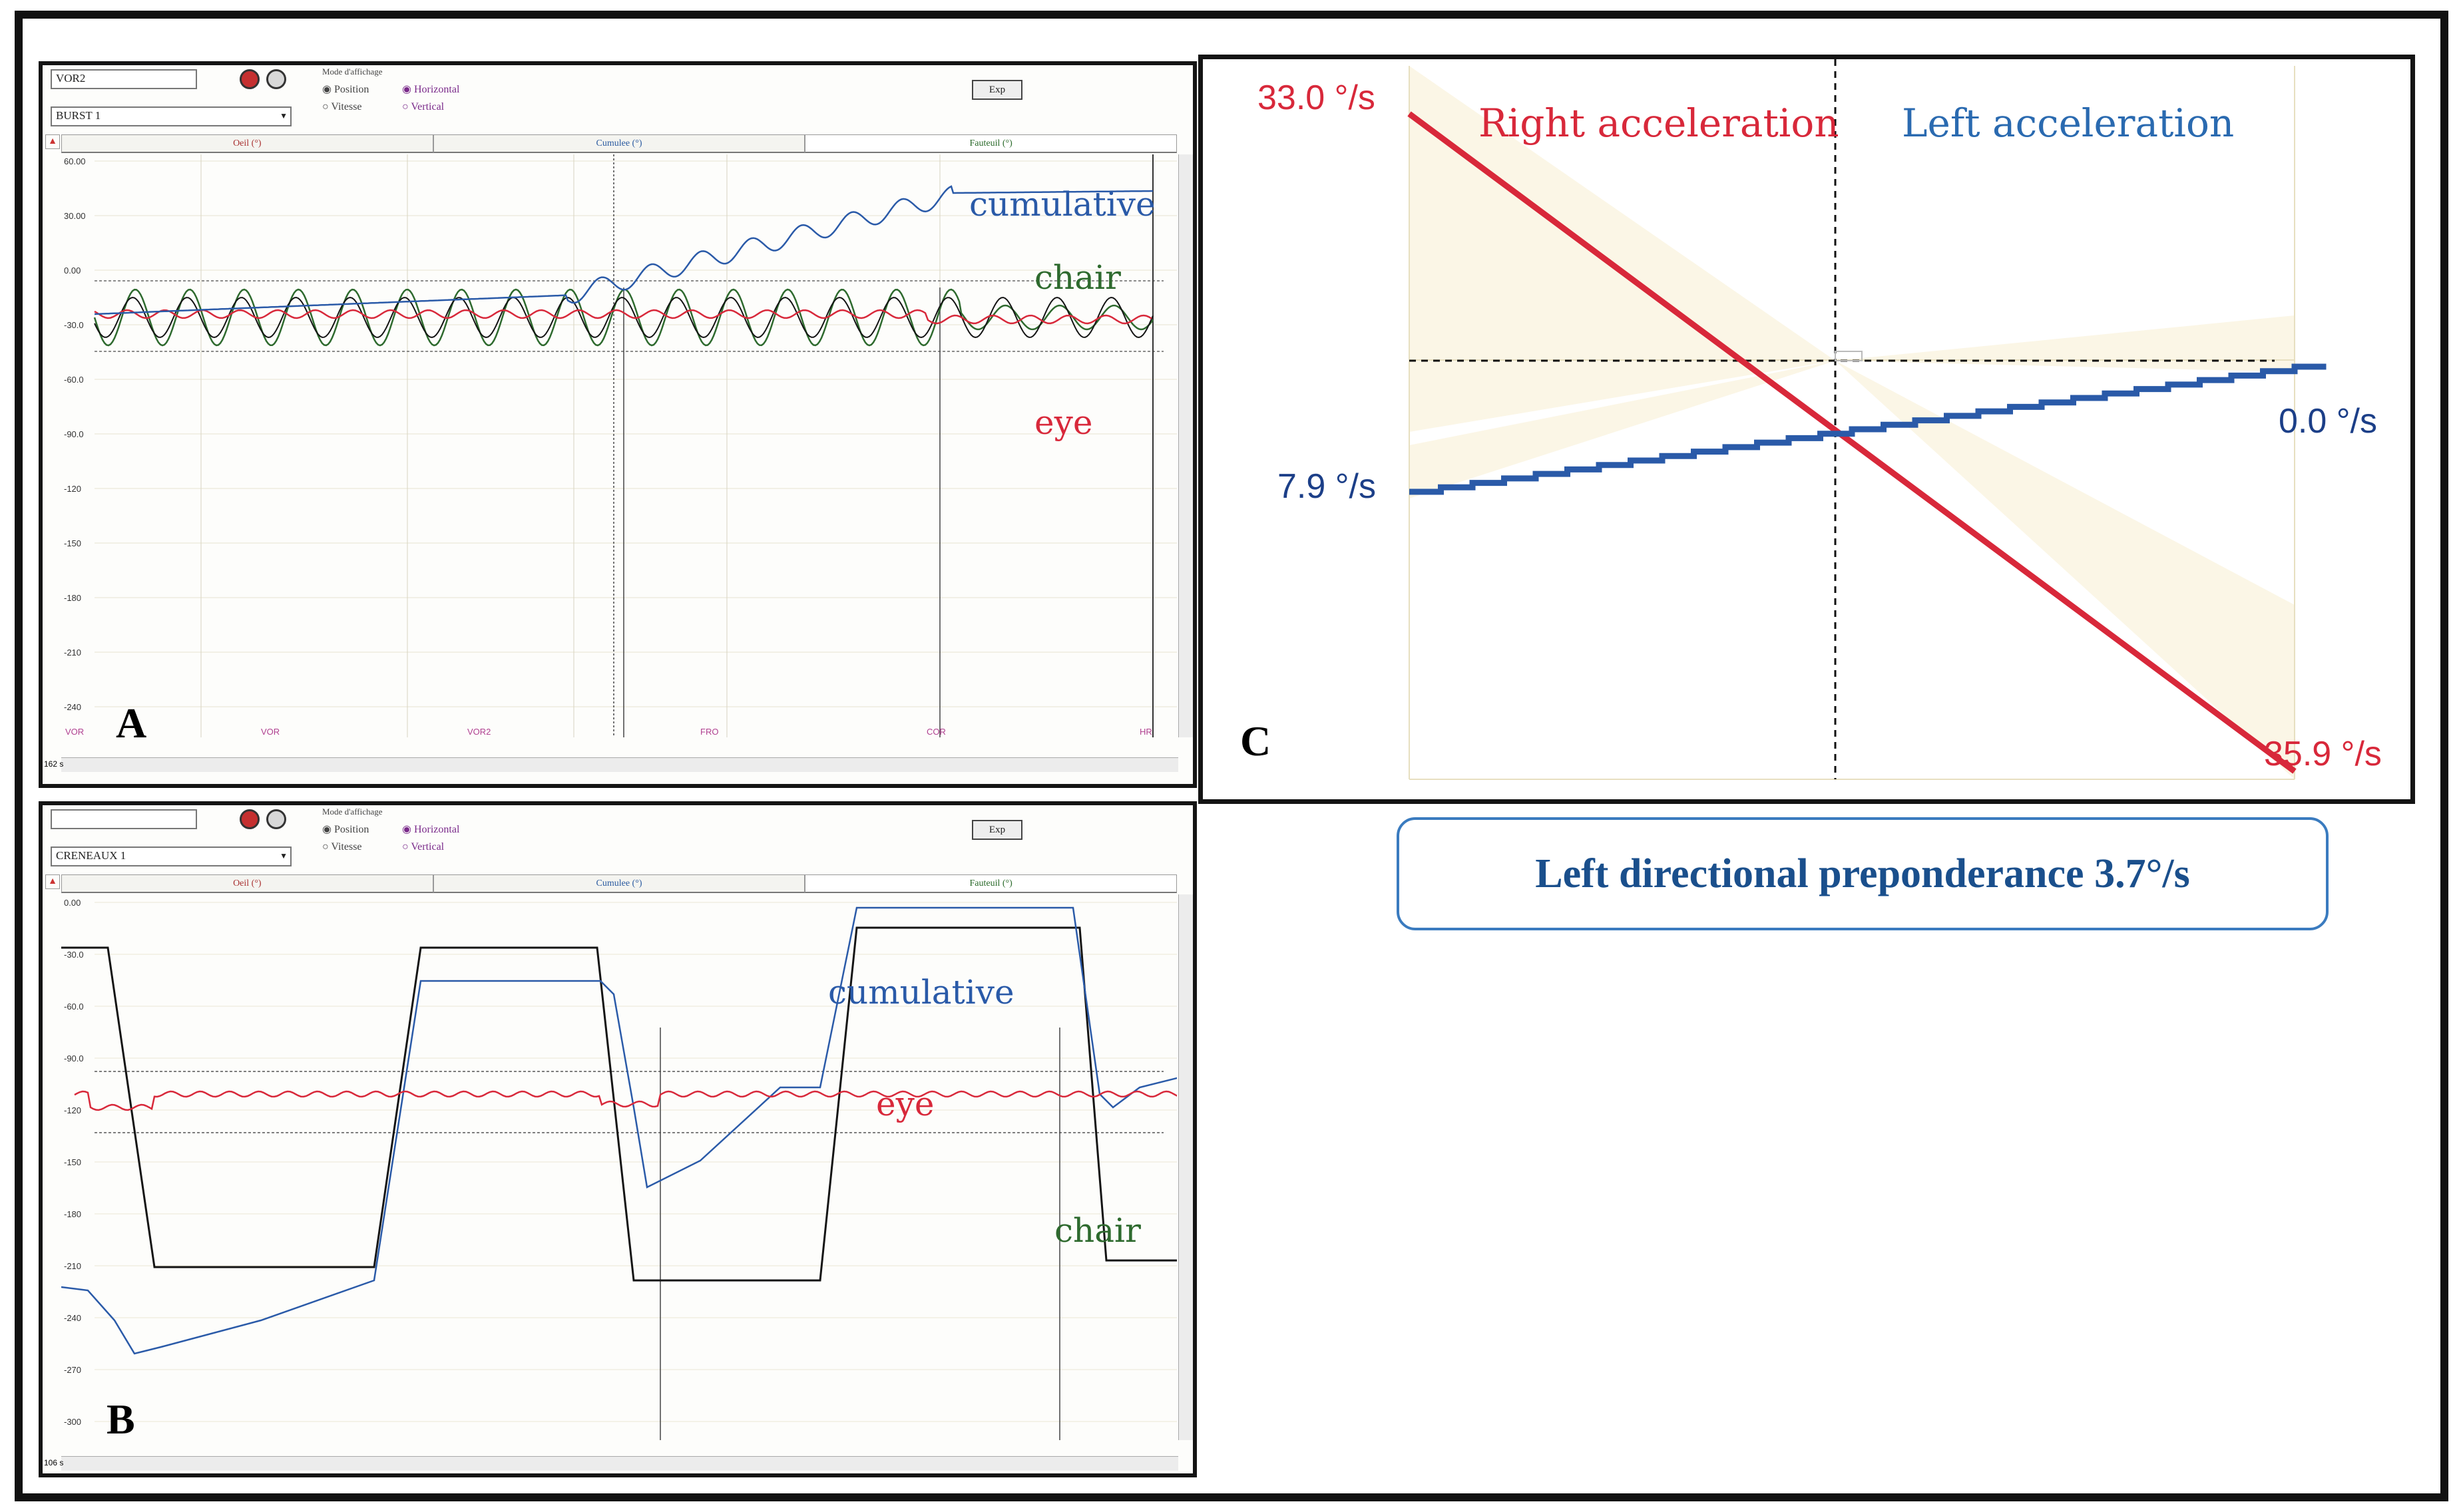  Describe the element at coordinates (124, 79) in the screenshot. I see `panel-a-name-box: VOR2` at that location.